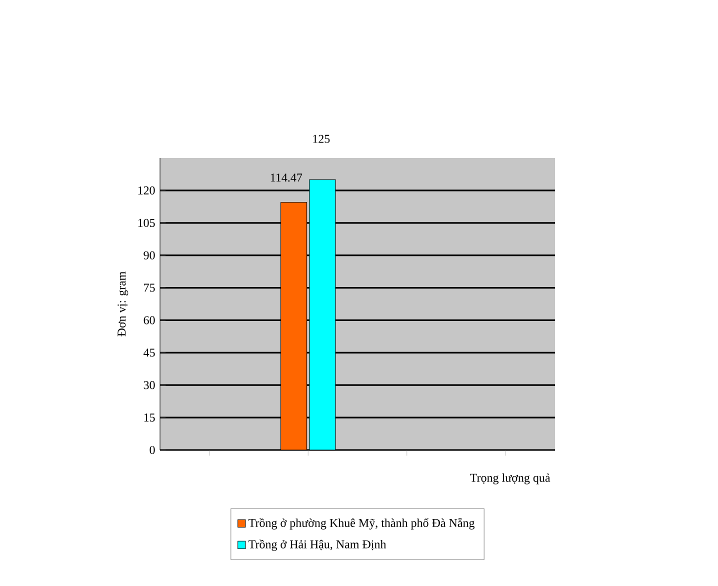 This screenshot has width=718, height=586. What do you see at coordinates (146, 190) in the screenshot?
I see `y-tick-label: 120` at bounding box center [146, 190].